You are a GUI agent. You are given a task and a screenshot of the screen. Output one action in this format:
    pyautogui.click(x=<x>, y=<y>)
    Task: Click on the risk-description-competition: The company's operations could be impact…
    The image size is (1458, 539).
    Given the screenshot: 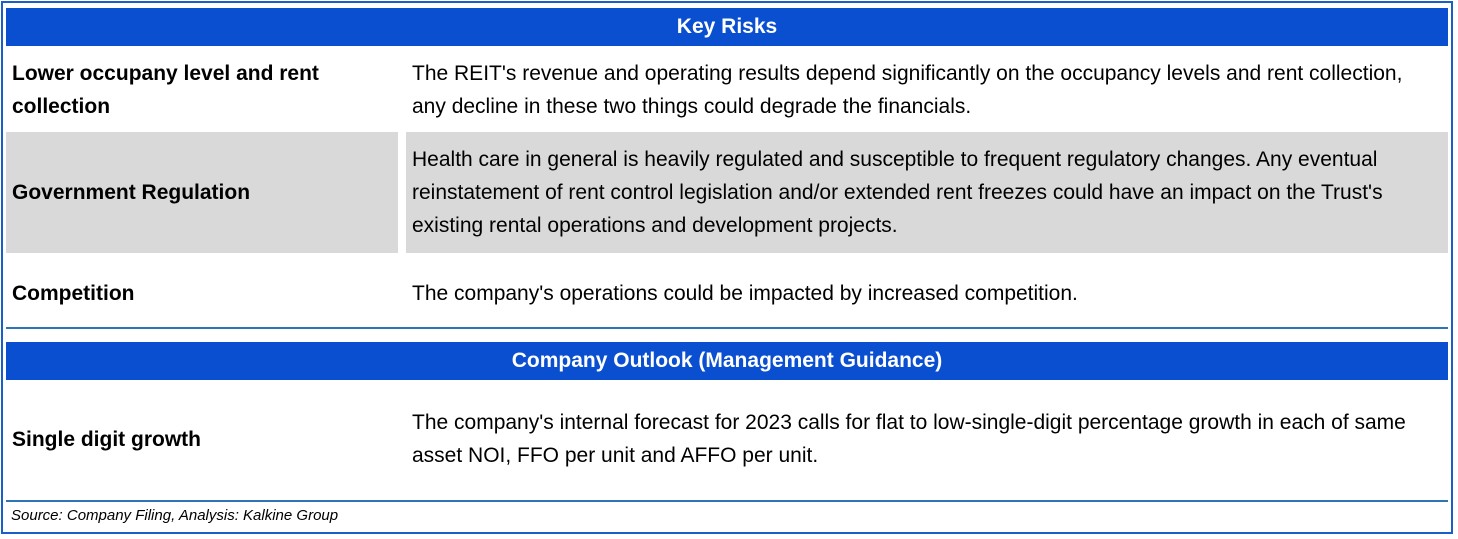 What is the action you would take?
    pyautogui.click(x=745, y=293)
    